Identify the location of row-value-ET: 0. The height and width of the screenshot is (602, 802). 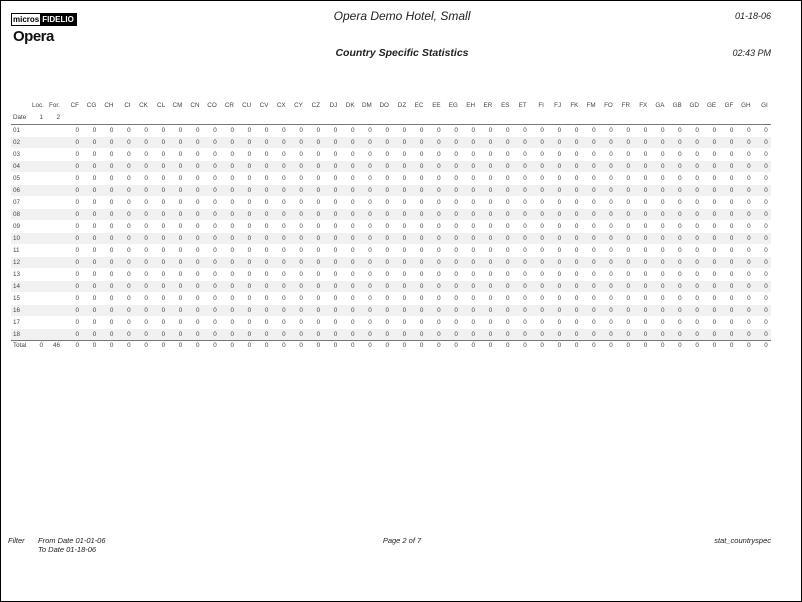
(525, 130).